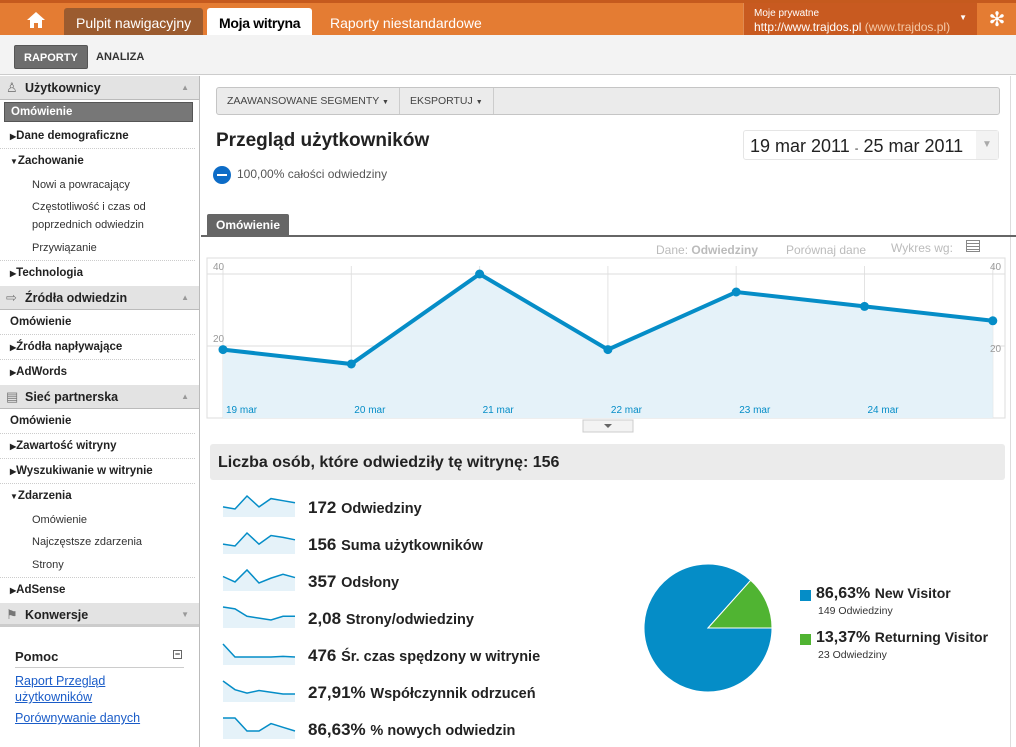 The width and height of the screenshot is (1016, 747). What do you see at coordinates (707, 250) in the screenshot?
I see `metric-selector: Dane: Odwiedziny` at bounding box center [707, 250].